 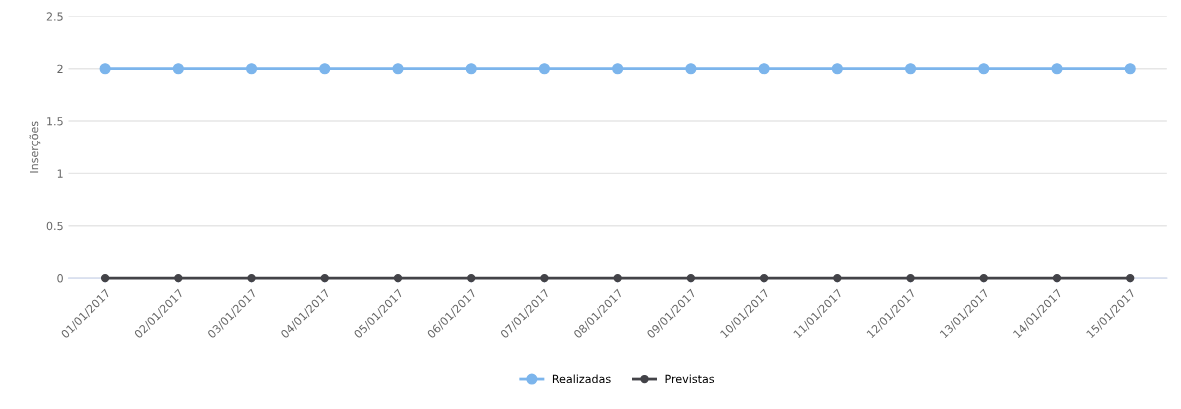 I want to click on y-tick-label: 1.5, so click(x=55, y=121).